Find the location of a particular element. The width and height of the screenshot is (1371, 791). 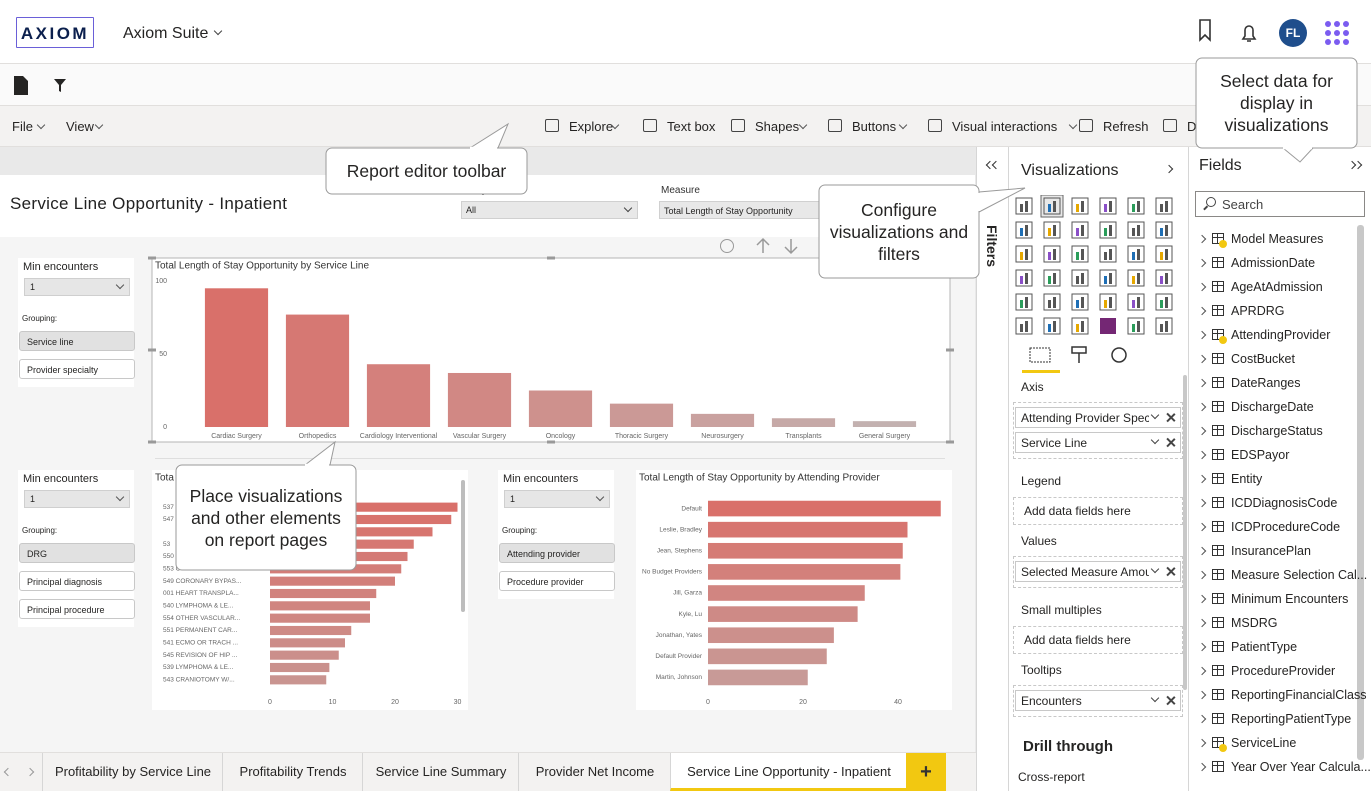

grouping-button: Attending provider is located at coordinates (557, 553).